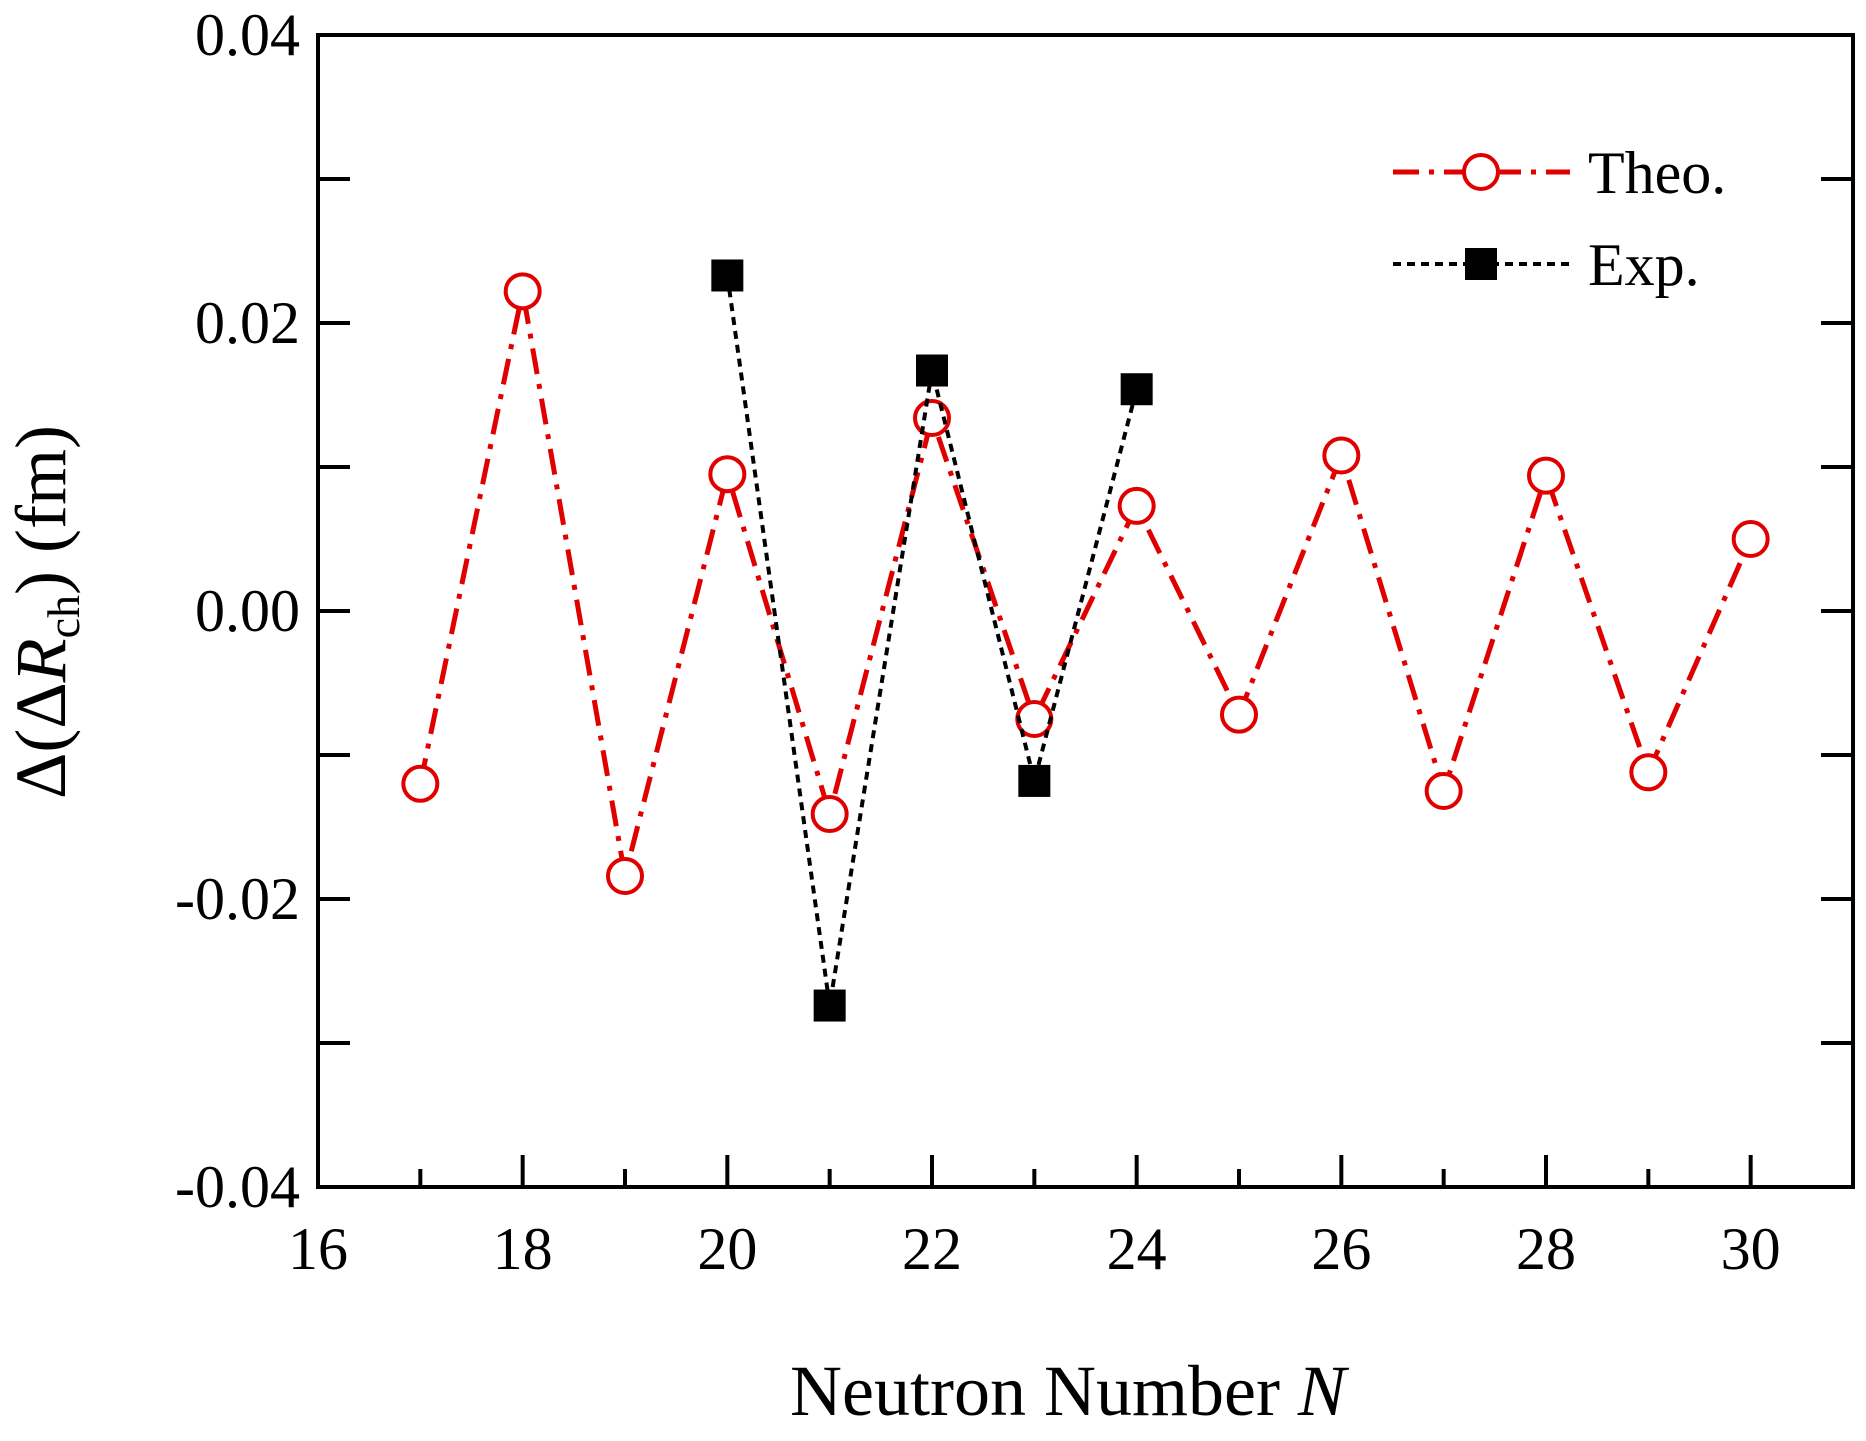 This screenshot has width=1866, height=1441. What do you see at coordinates (247, 611) in the screenshot?
I see `y-tick-label: 0.00` at bounding box center [247, 611].